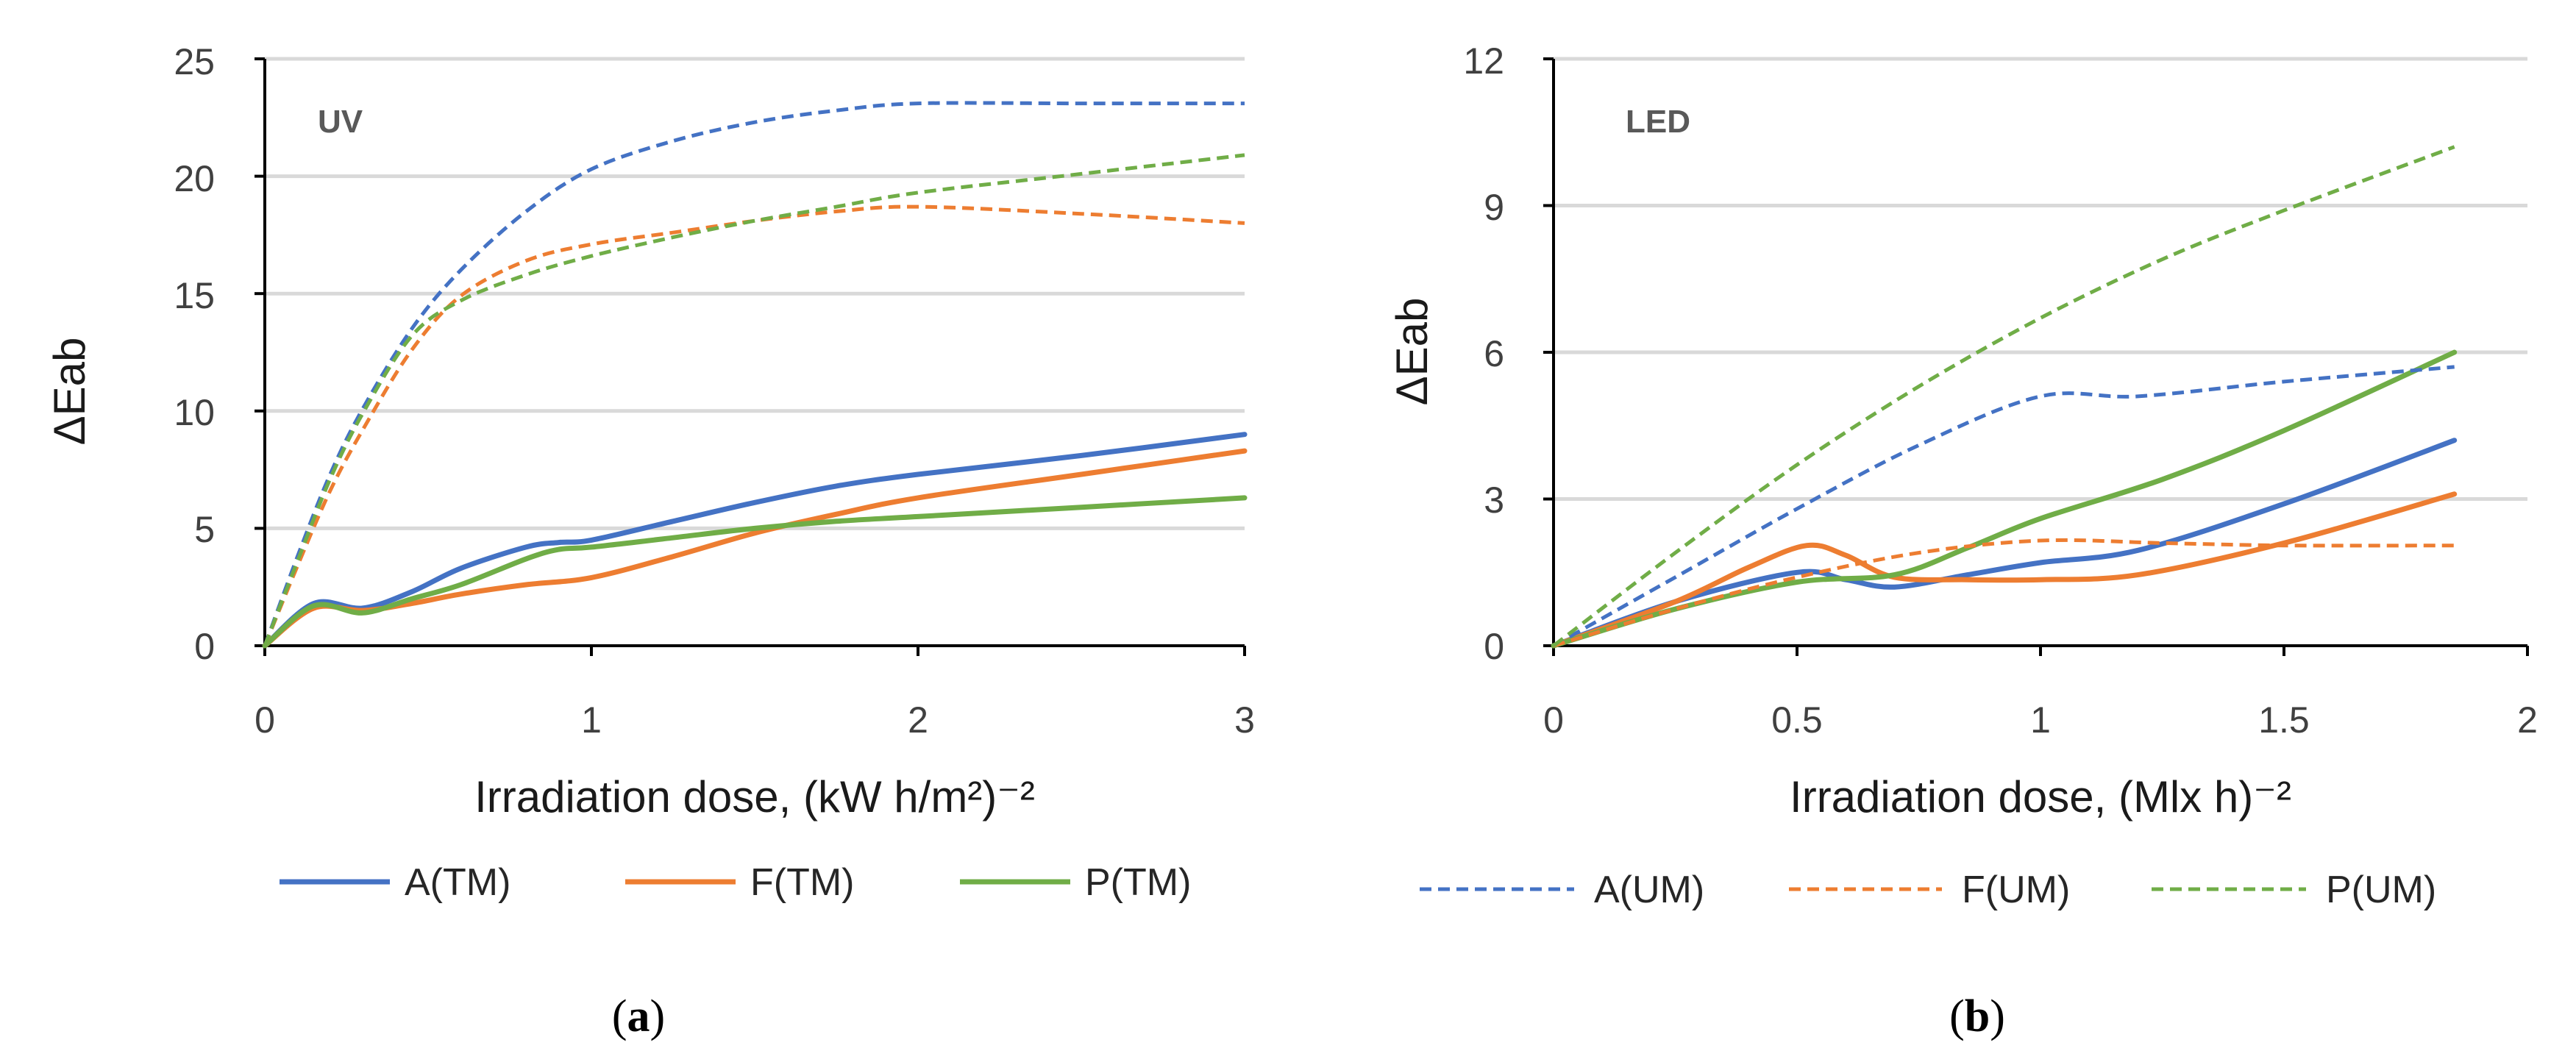 This screenshot has width=2576, height=1062. I want to click on legend-label-p-um: P(UM), so click(2381, 890).